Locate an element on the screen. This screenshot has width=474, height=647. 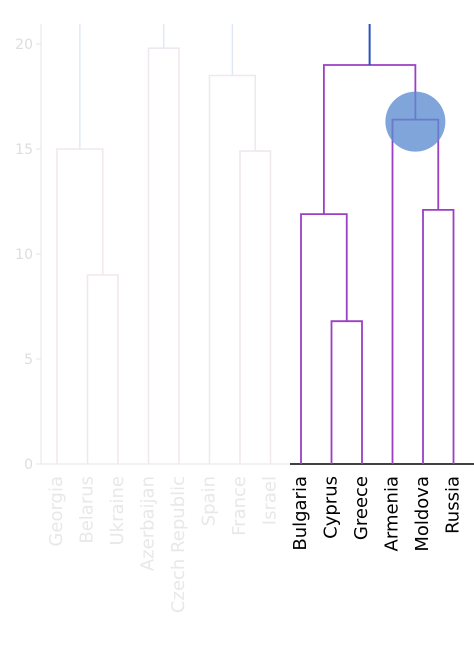
dendrogram-link-m4 is located at coordinates (255, 307).